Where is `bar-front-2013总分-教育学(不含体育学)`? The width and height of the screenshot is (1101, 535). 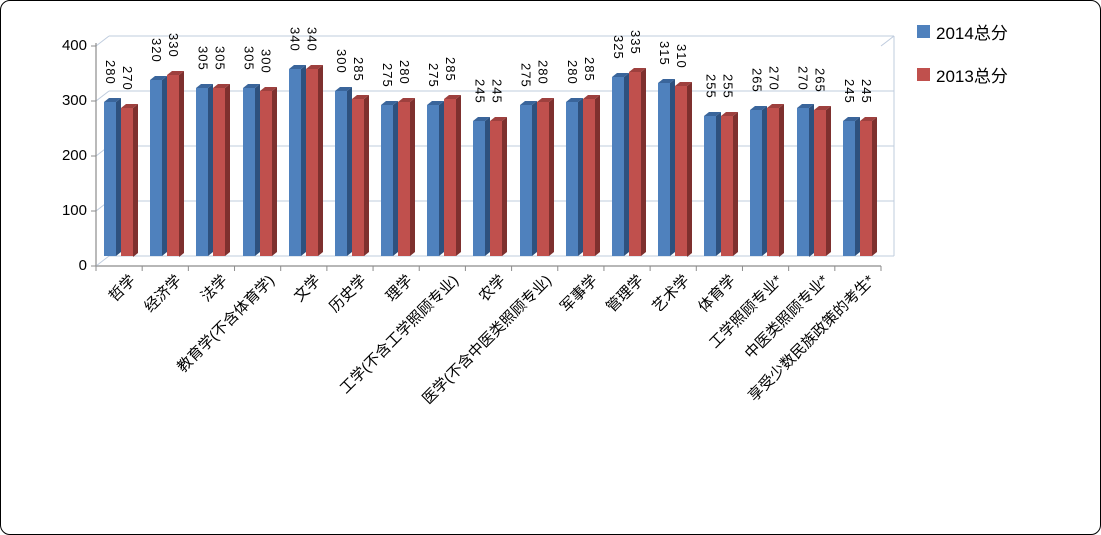
bar-front-2013总分-教育学(不含体育学) is located at coordinates (265, 173).